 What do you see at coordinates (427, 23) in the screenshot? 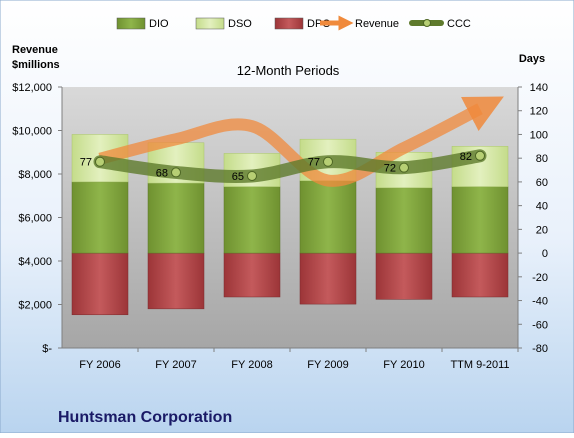
I see `legend-marker-ccc` at bounding box center [427, 23].